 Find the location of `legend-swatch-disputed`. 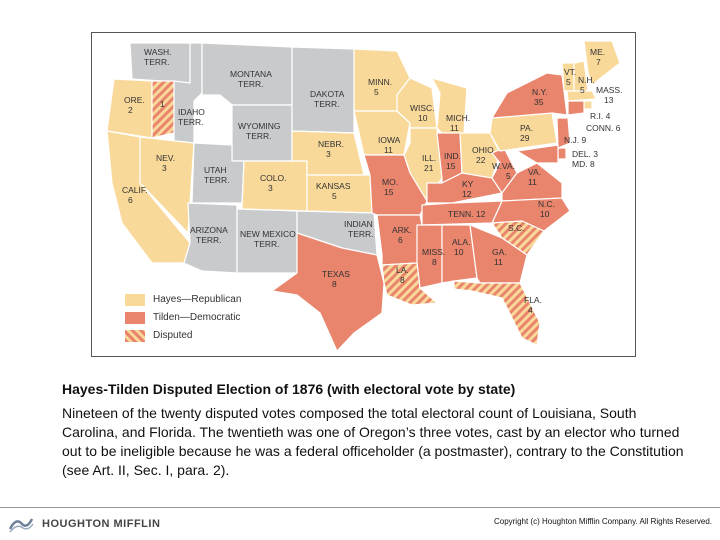

legend-swatch-disputed is located at coordinates (135, 336).